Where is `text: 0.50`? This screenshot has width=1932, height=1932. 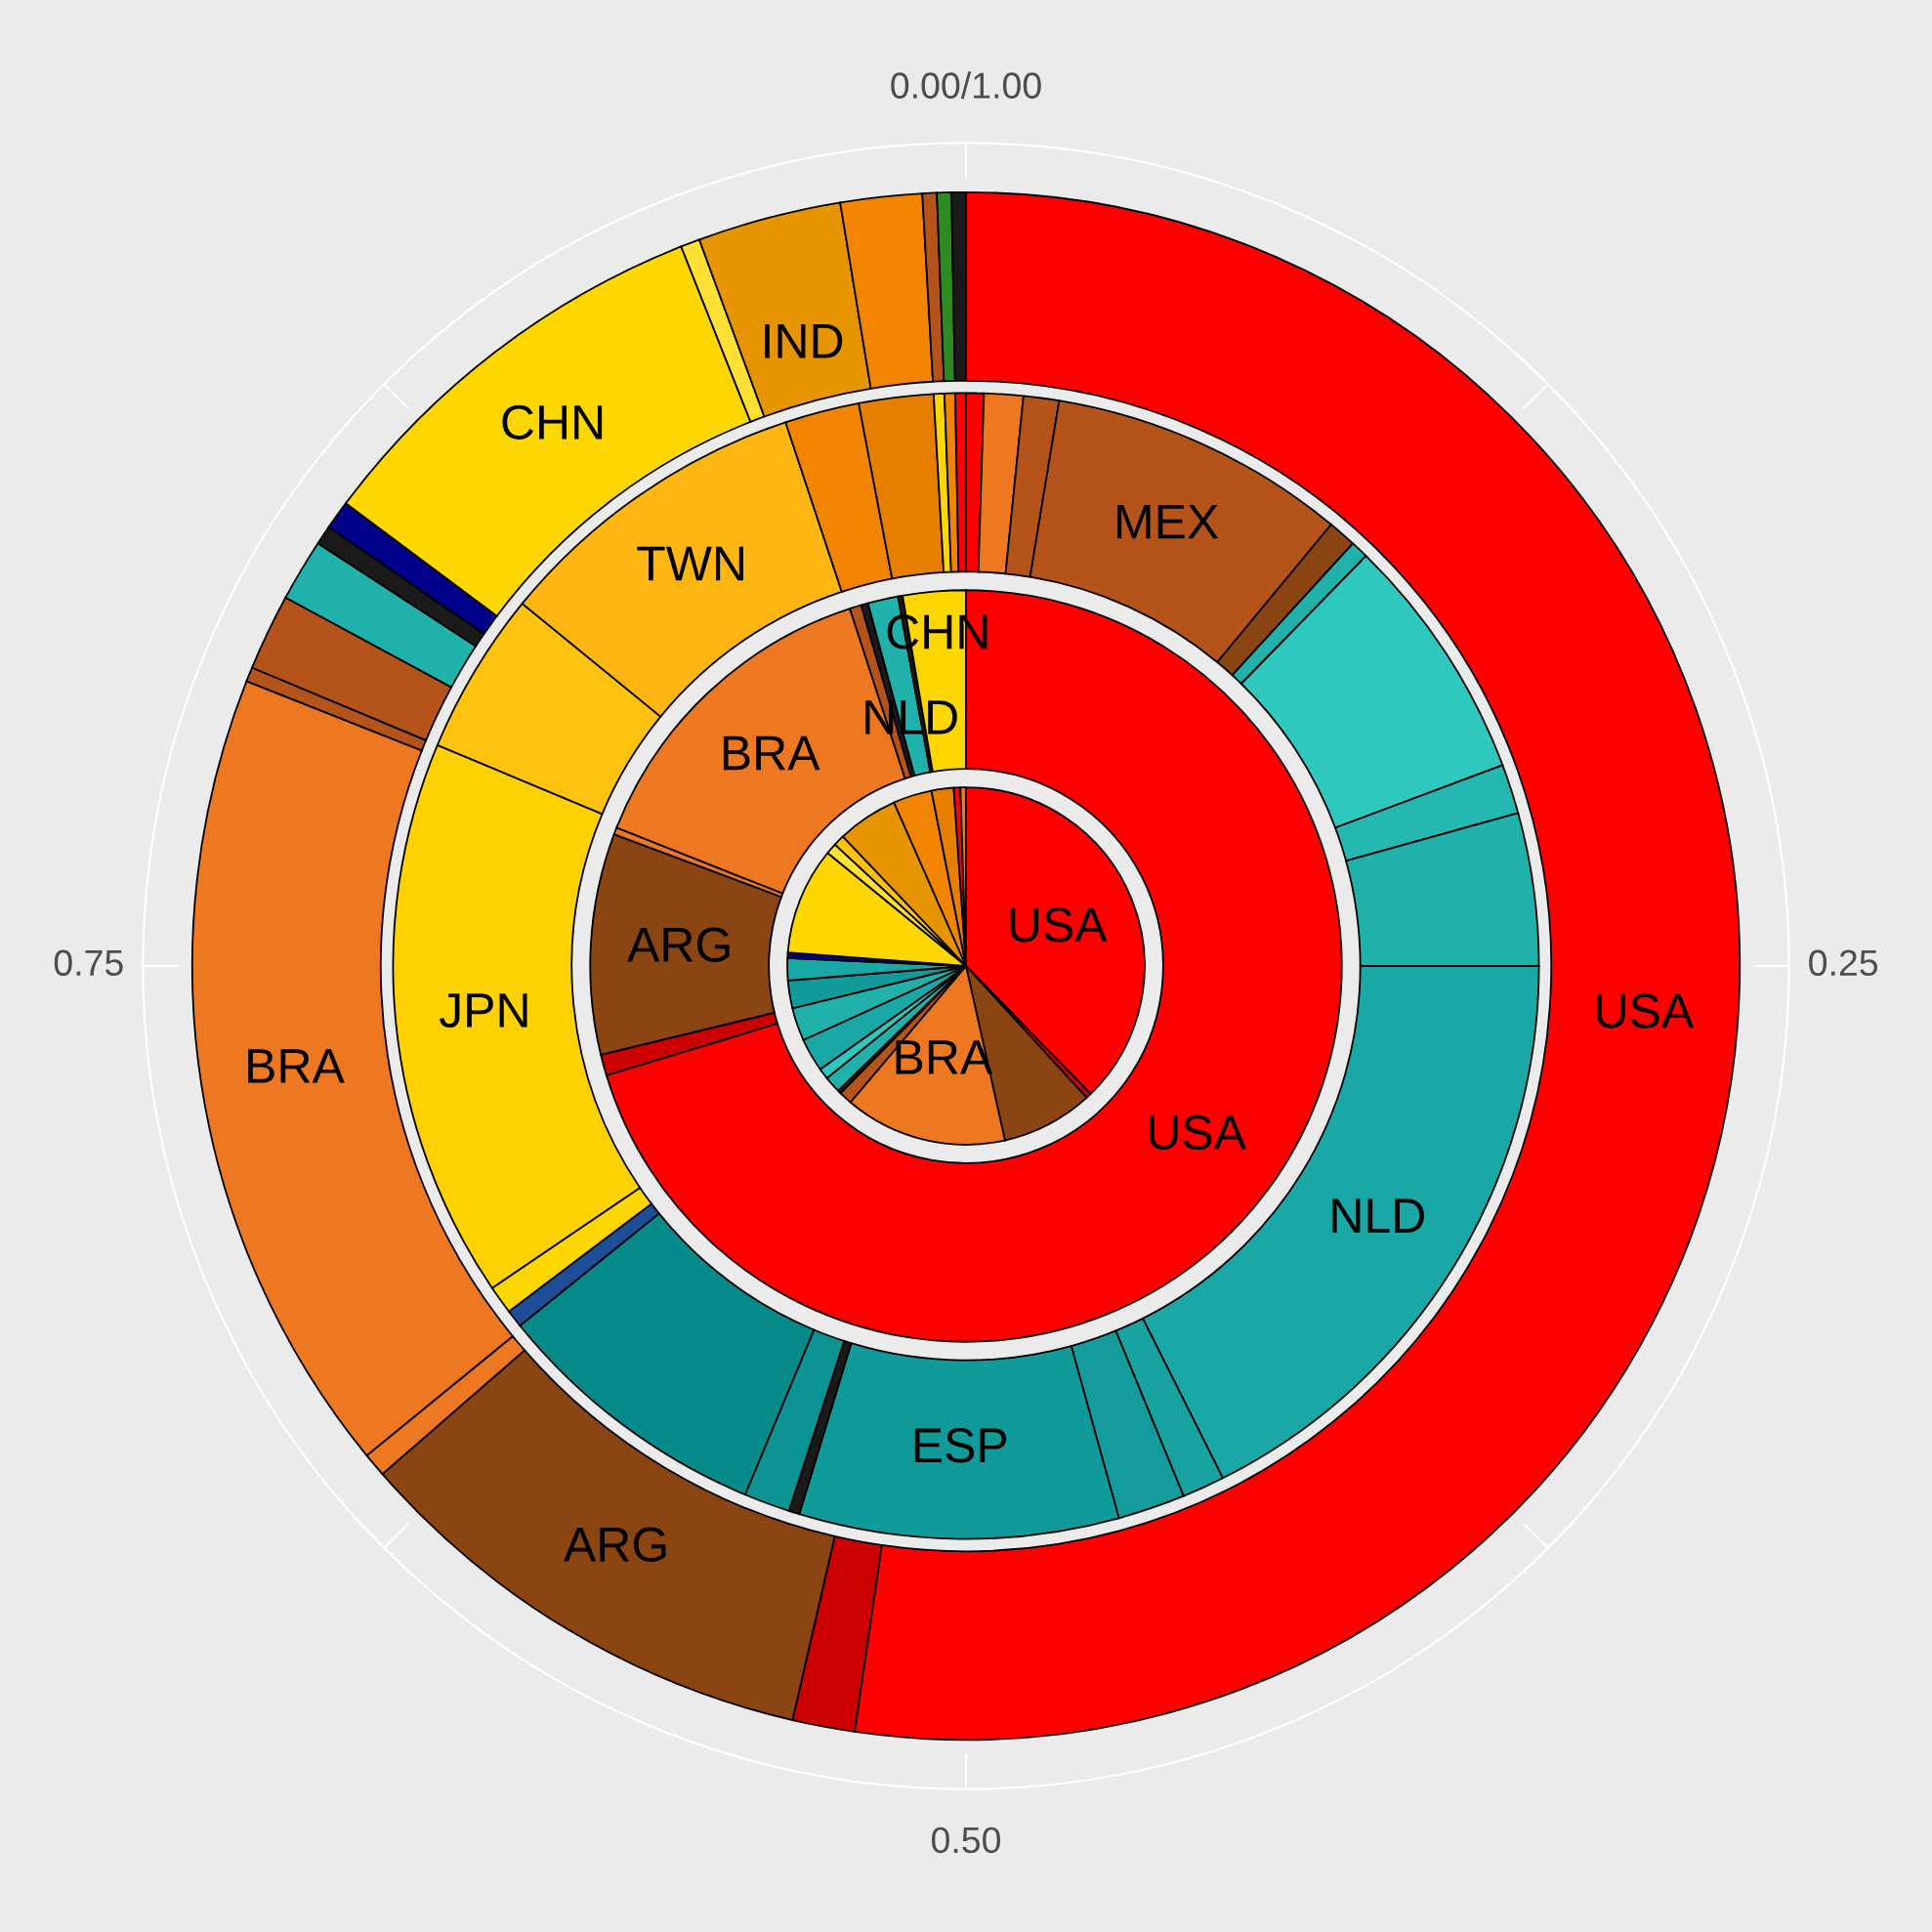 text: 0.50 is located at coordinates (966, 1840).